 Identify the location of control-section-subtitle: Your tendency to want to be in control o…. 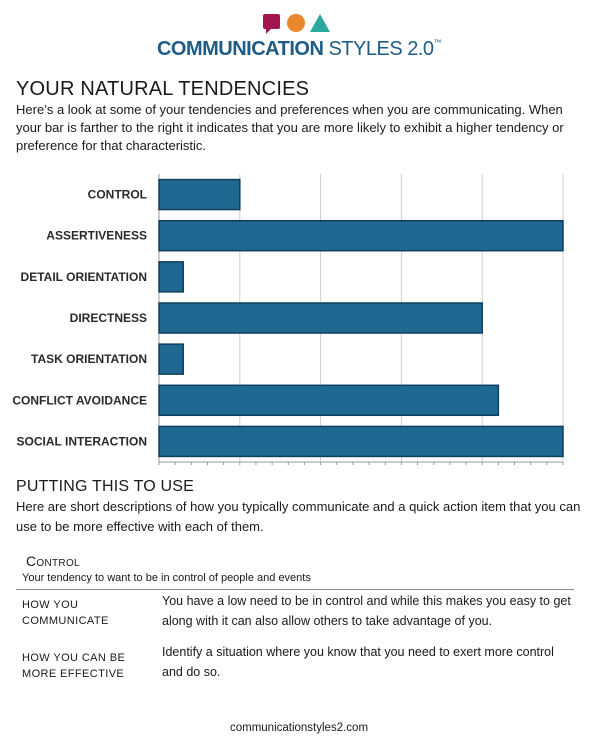
(166, 578).